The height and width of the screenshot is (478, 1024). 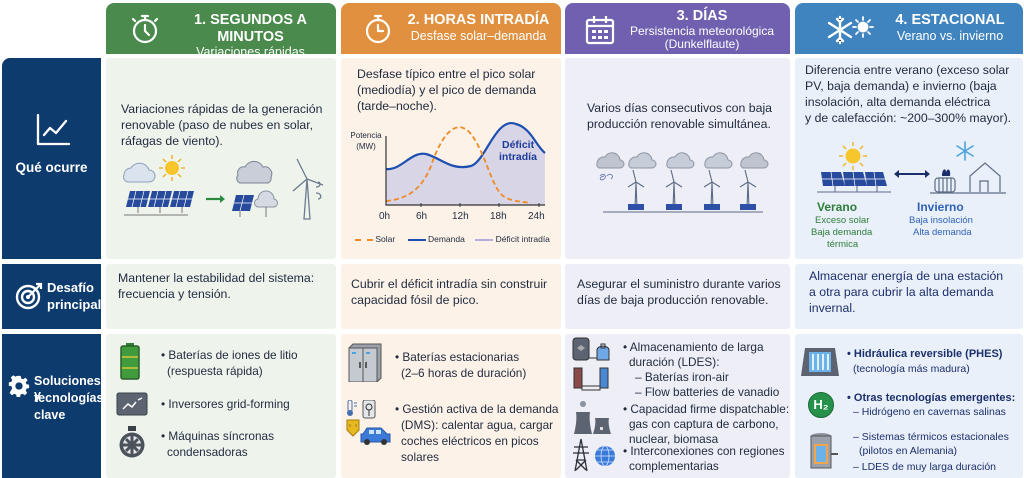 What do you see at coordinates (53, 406) in the screenshot?
I see `row-label-soluciones: Soluciones y tecnologías clave` at bounding box center [53, 406].